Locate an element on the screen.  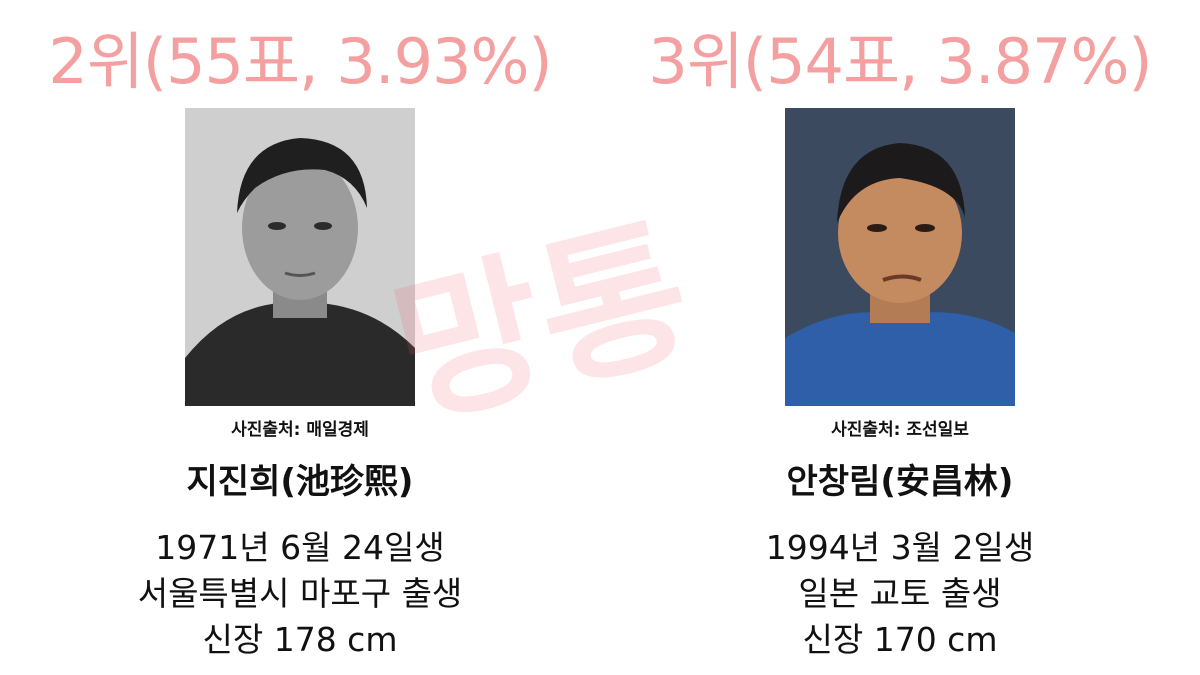
height: 신장 178 cm is located at coordinates (300, 639).